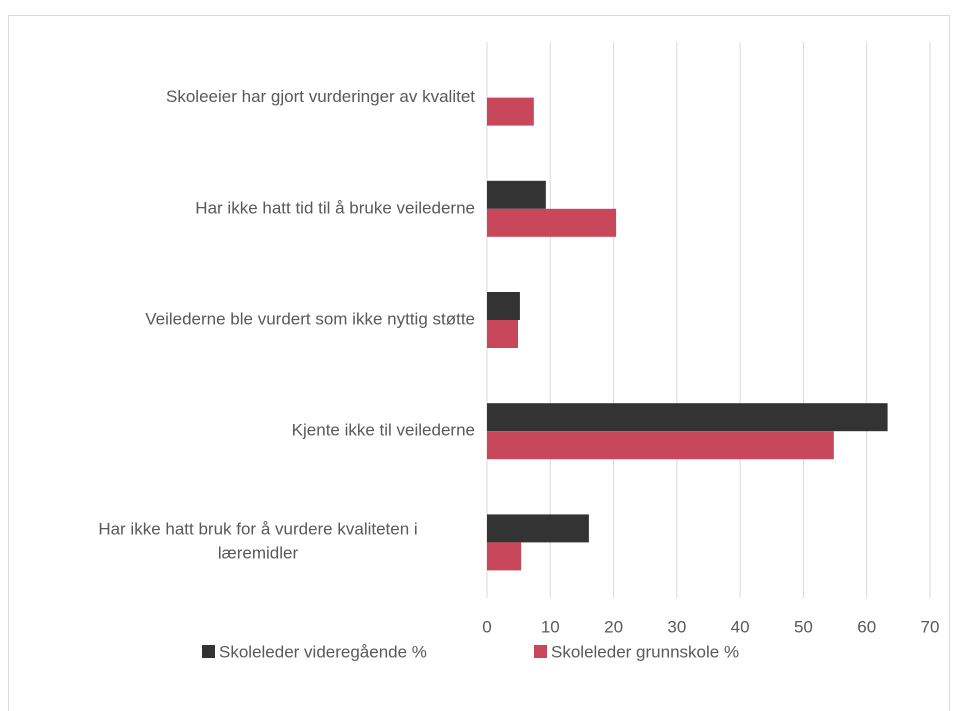 The image size is (958, 711). What do you see at coordinates (323, 651) in the screenshot?
I see `legend-label: Skoleleder videregående %` at bounding box center [323, 651].